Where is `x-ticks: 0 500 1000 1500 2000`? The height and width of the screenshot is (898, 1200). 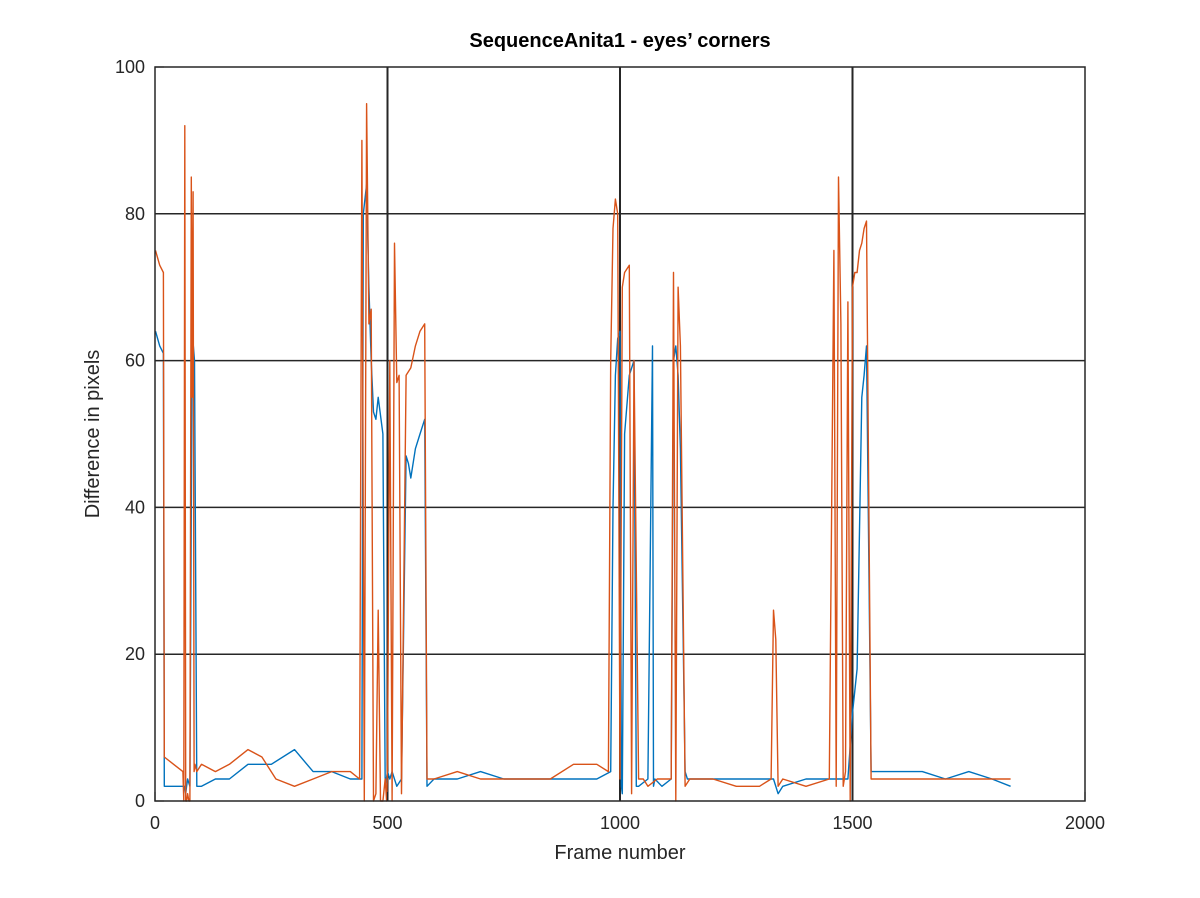 x-ticks: 0 500 1000 1500 2000 is located at coordinates (627, 812).